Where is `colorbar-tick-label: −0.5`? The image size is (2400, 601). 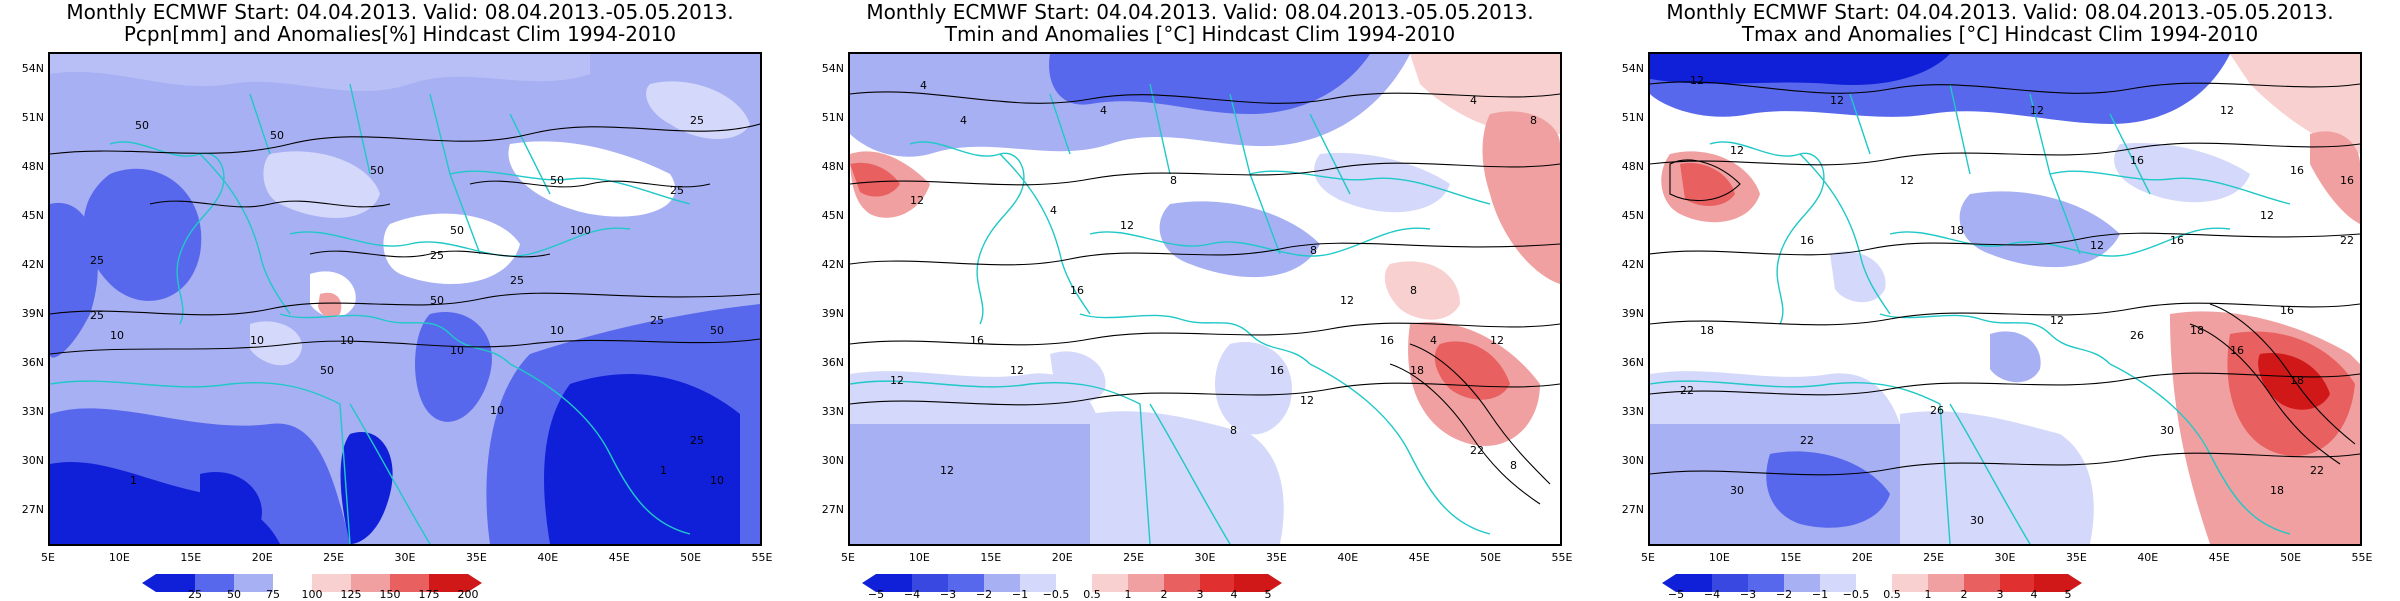
colorbar-tick-label: −0.5 is located at coordinates (1856, 594).